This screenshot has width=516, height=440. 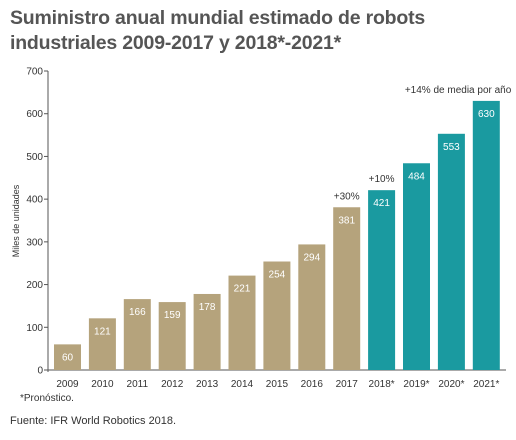 What do you see at coordinates (346, 220) in the screenshot?
I see `bar-value-label: 381` at bounding box center [346, 220].